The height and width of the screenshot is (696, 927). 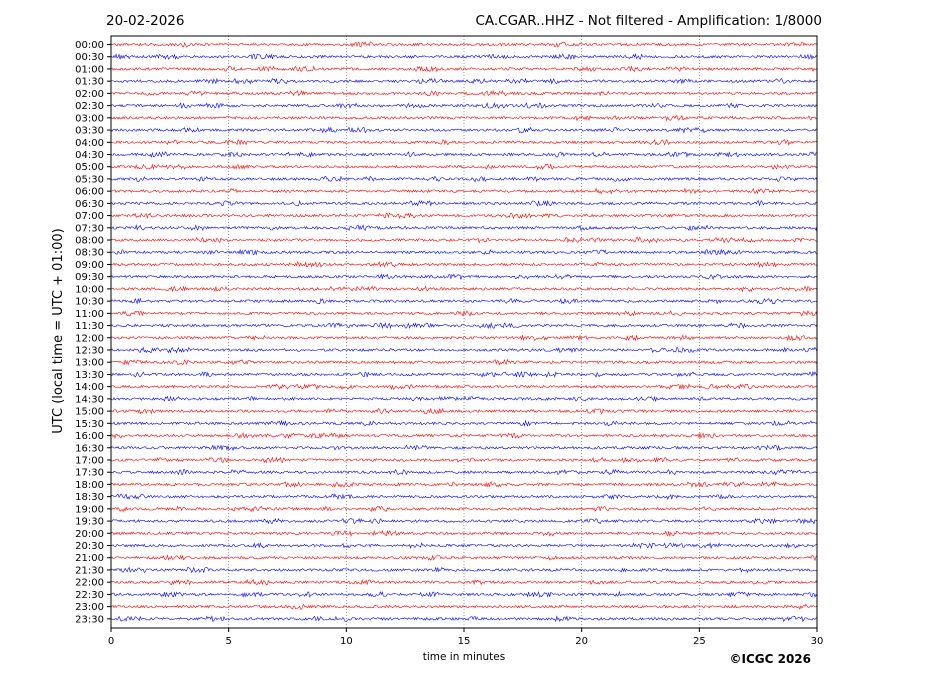 I want to click on y-tick-label: 16:30, so click(x=89, y=448).